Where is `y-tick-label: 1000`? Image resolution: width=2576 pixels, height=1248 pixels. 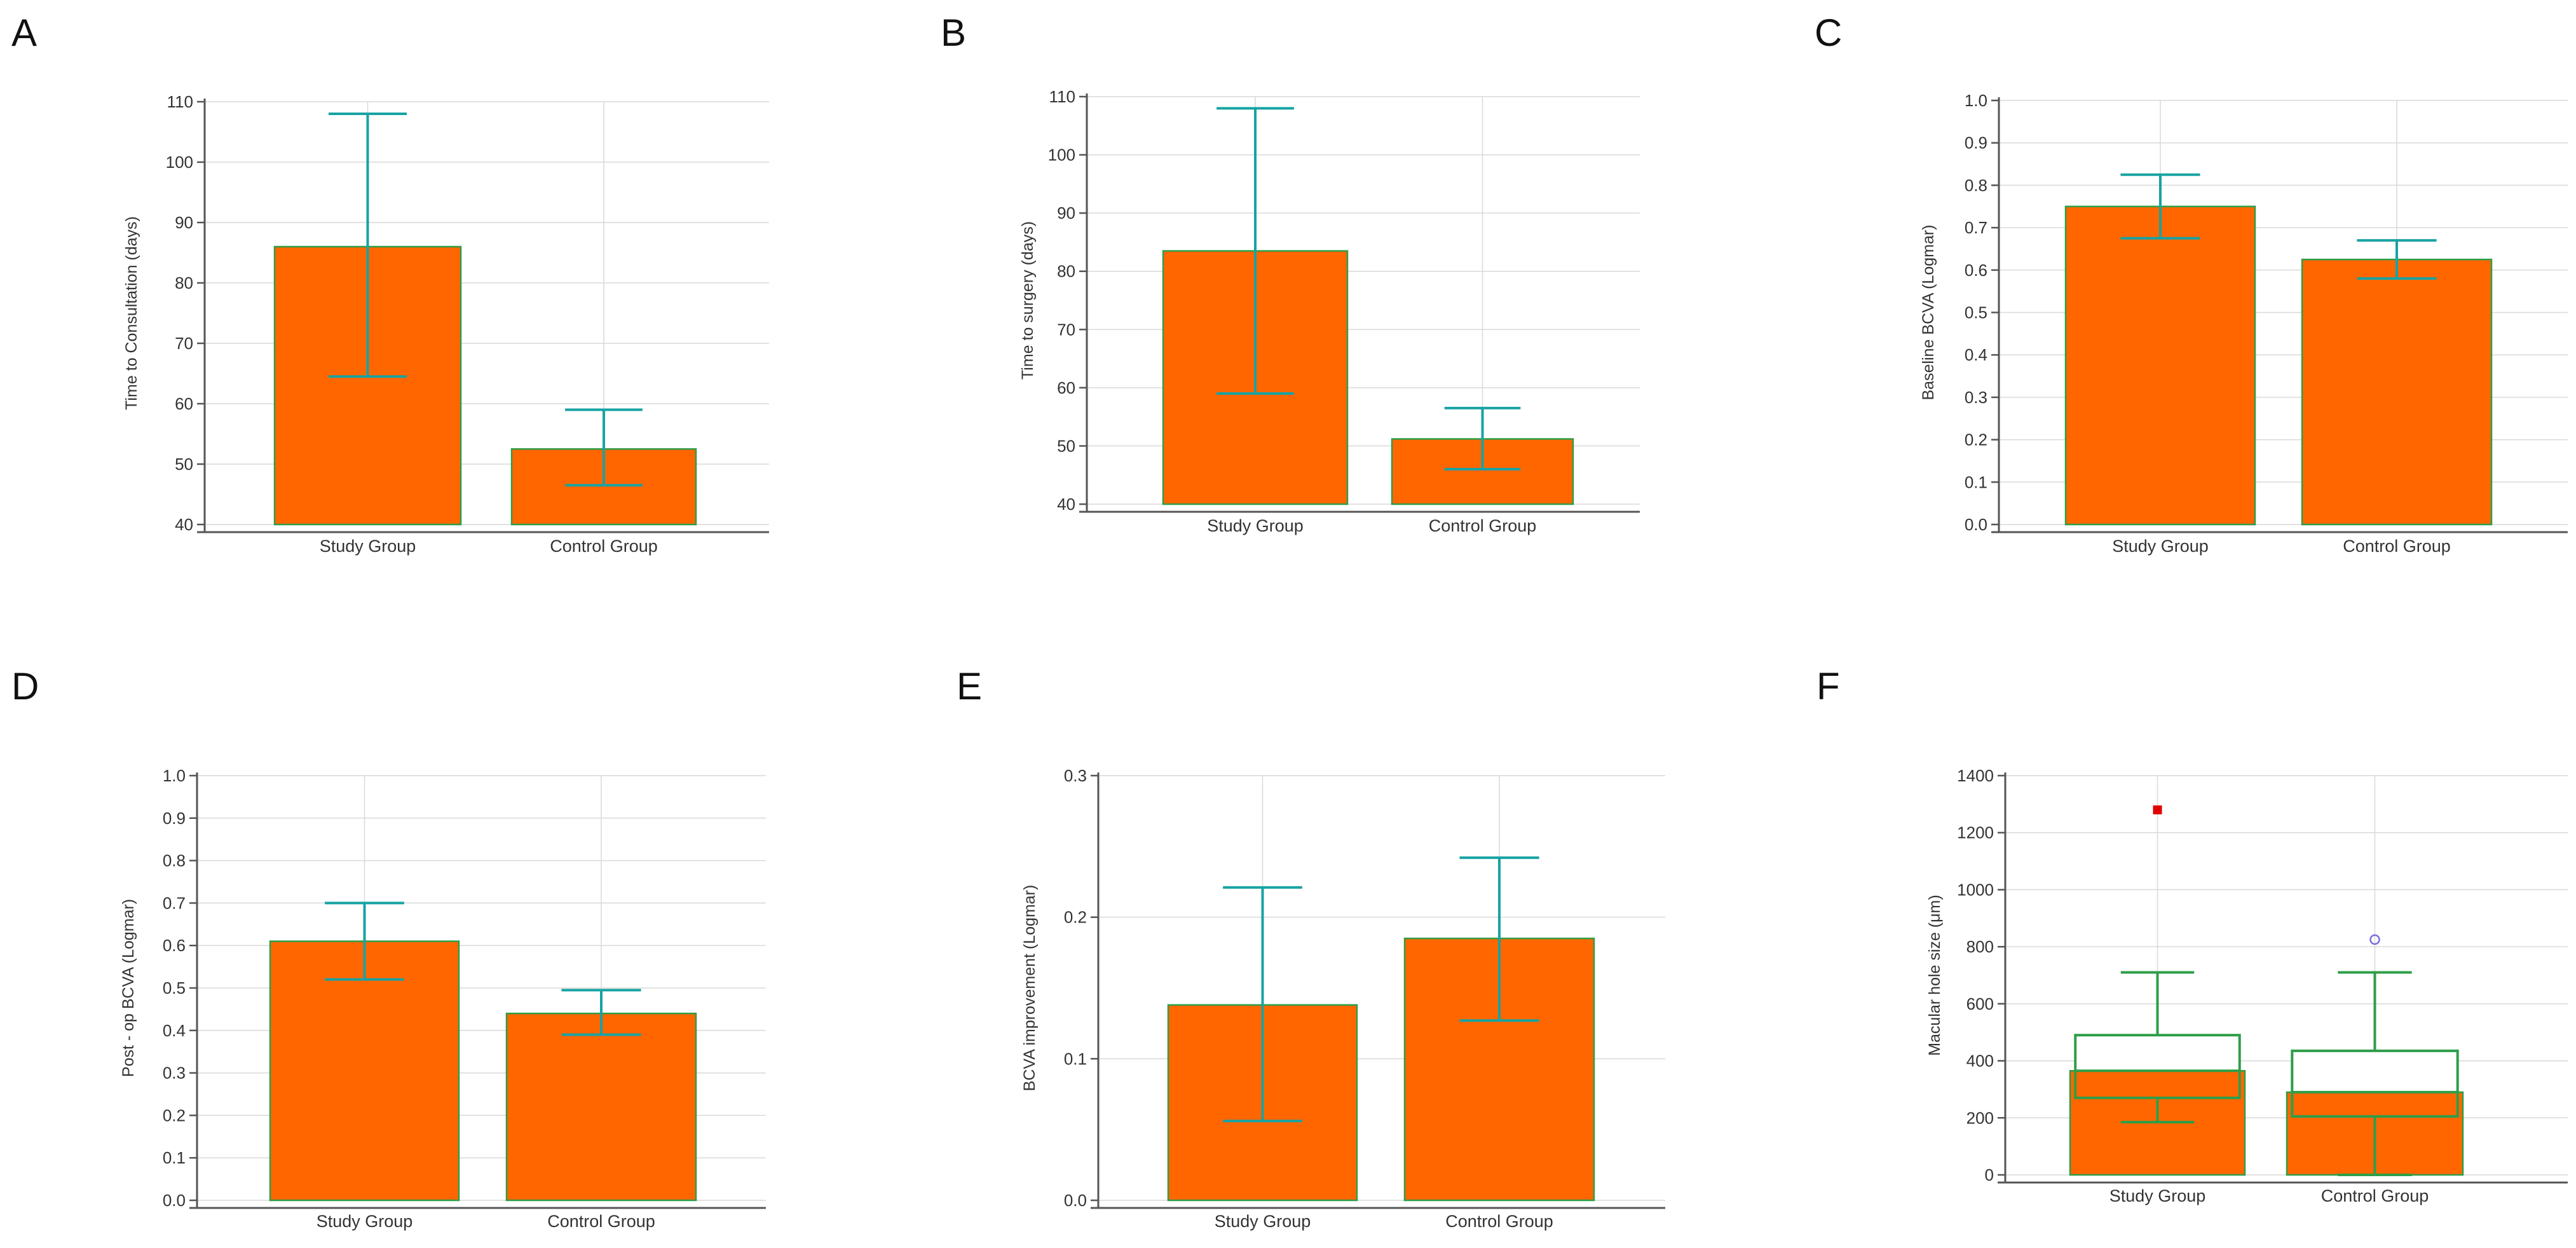 y-tick-label: 1000 is located at coordinates (1975, 889).